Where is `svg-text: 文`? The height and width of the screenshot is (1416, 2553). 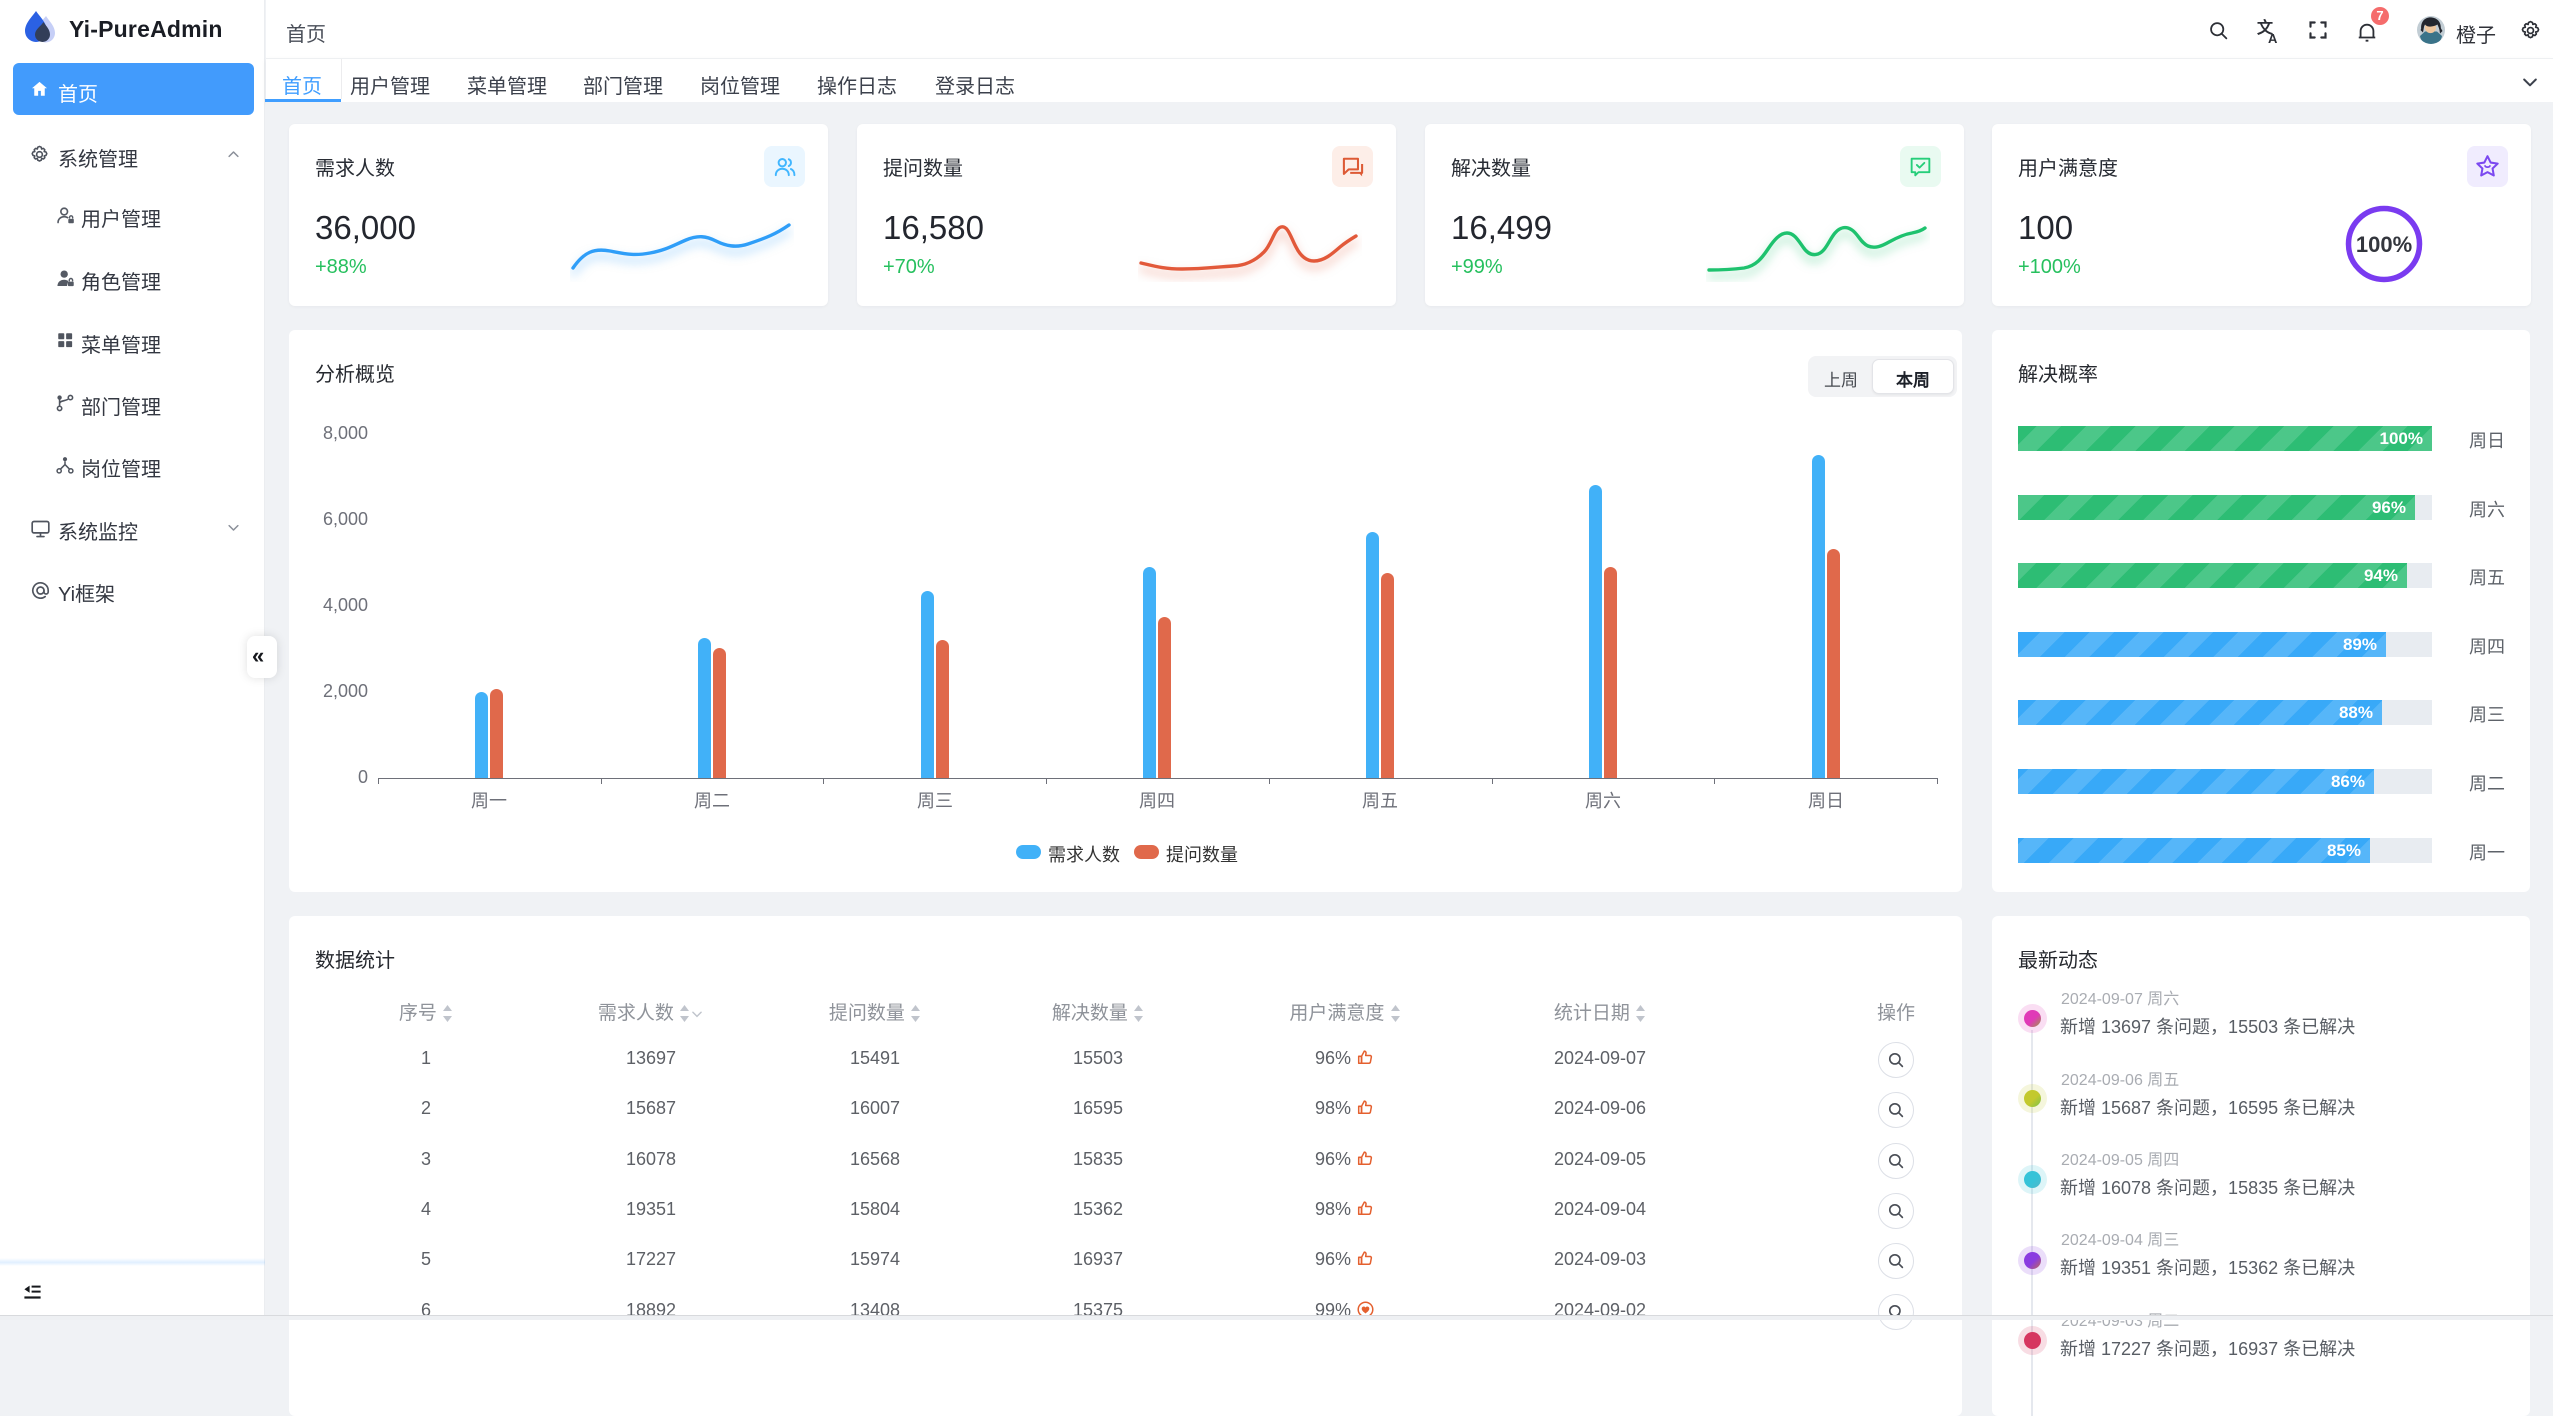 svg-text: 文 is located at coordinates (2265, 27).